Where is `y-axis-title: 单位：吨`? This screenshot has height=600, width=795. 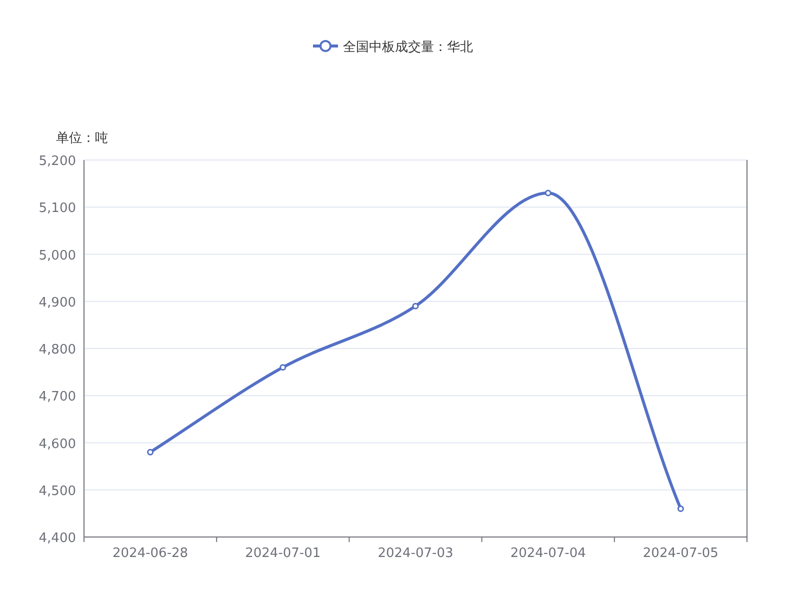 y-axis-title: 单位：吨 is located at coordinates (82, 138).